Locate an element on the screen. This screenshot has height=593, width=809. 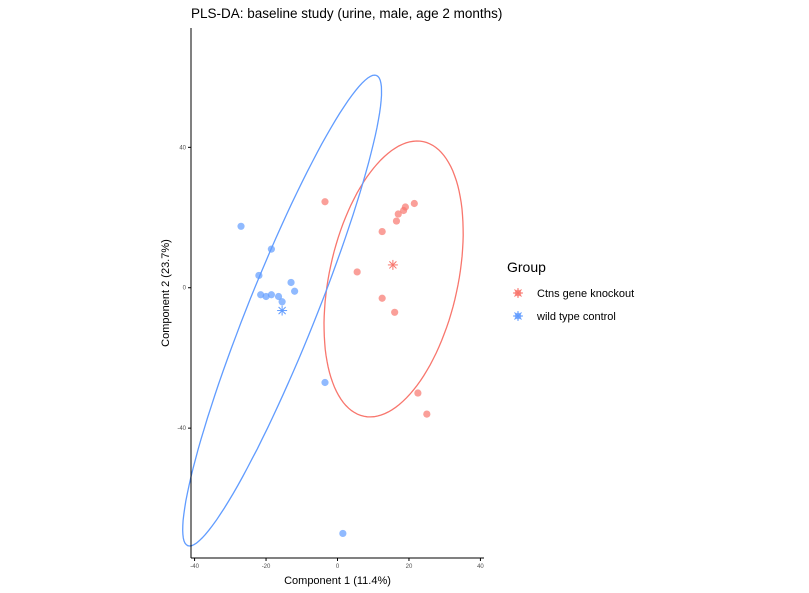
ellipse-ctns-gene-knockout is located at coordinates (393, 279).